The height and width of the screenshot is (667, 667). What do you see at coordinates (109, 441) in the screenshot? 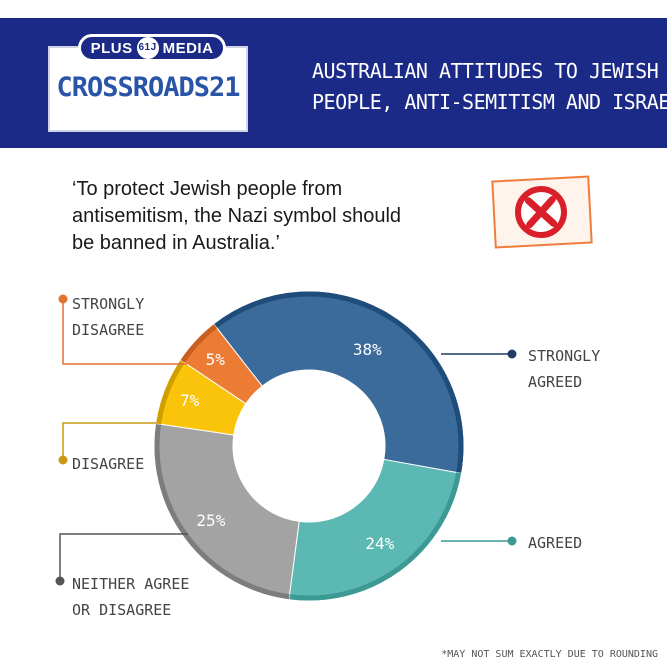
I see `callout-line-disagree` at bounding box center [109, 441].